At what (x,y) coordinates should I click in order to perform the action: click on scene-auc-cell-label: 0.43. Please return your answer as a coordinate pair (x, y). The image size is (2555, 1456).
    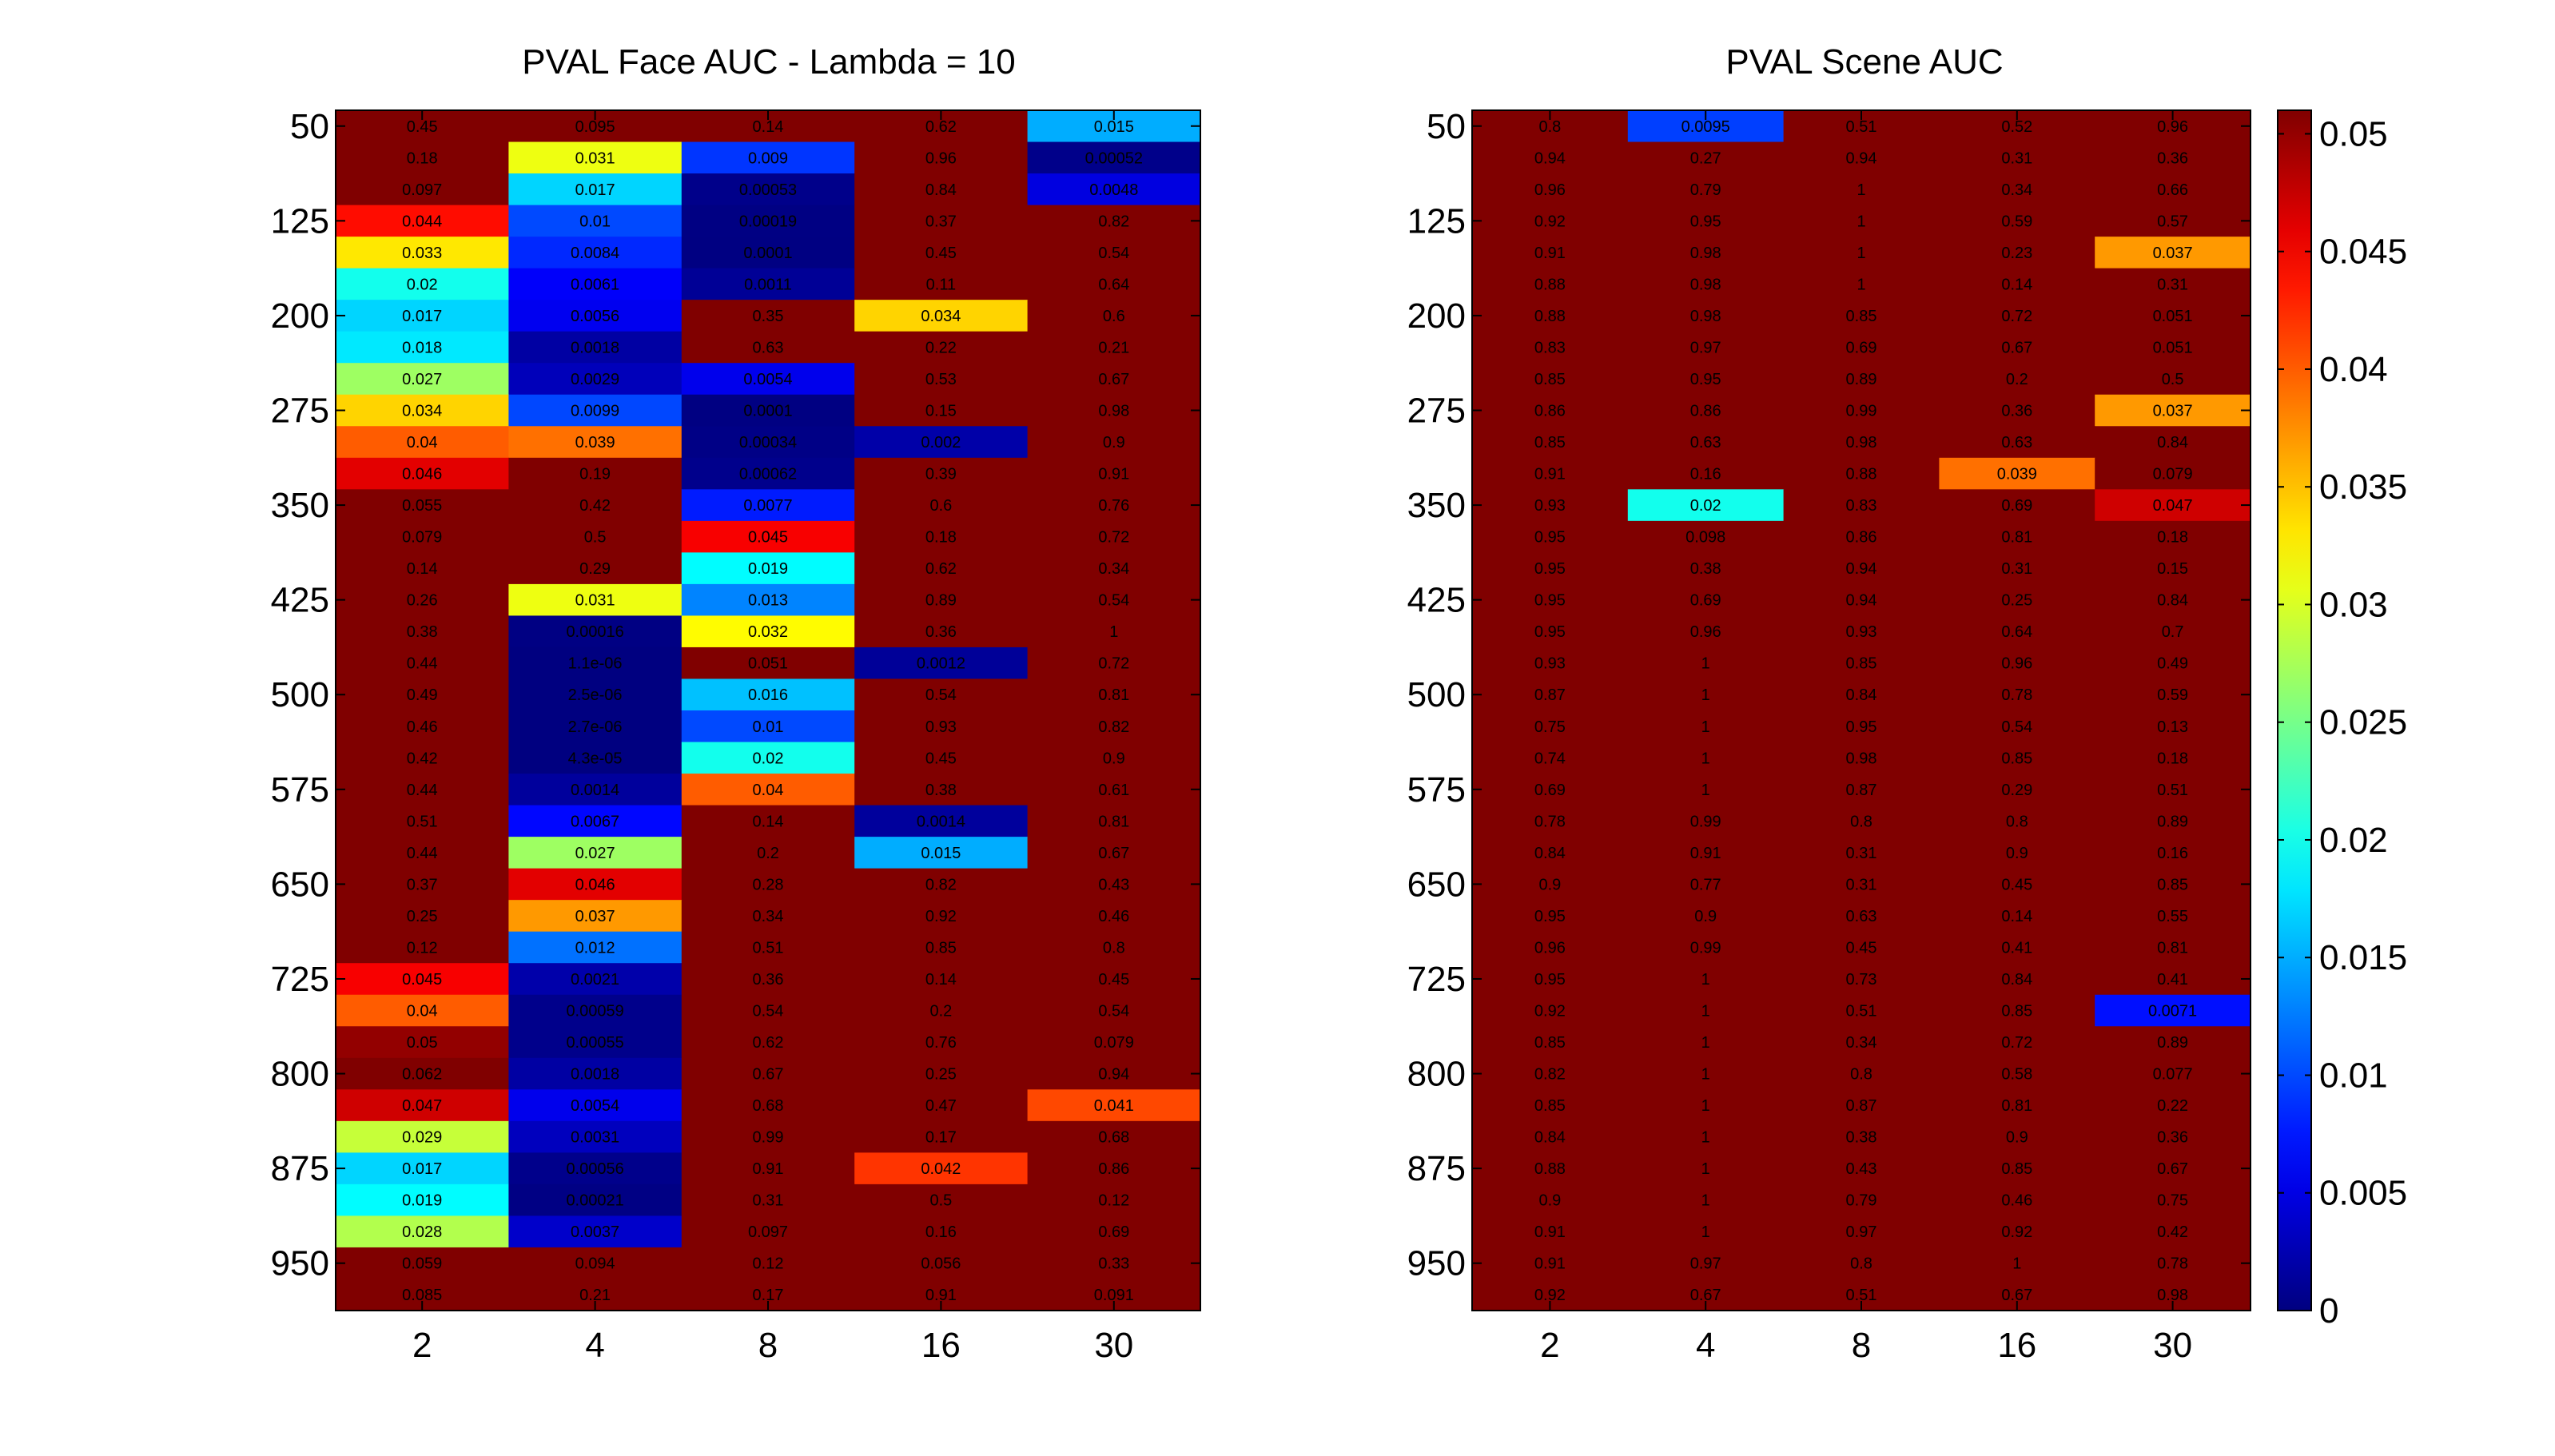
    Looking at the image, I should click on (1861, 1169).